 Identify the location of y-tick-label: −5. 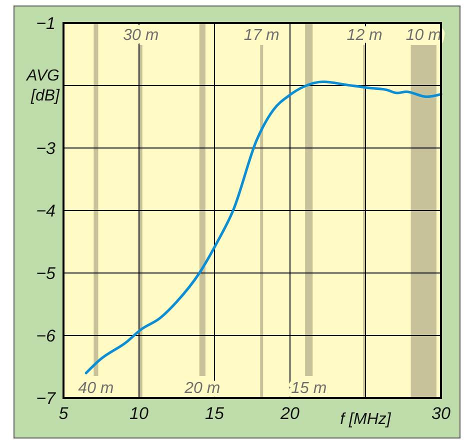
(46, 273).